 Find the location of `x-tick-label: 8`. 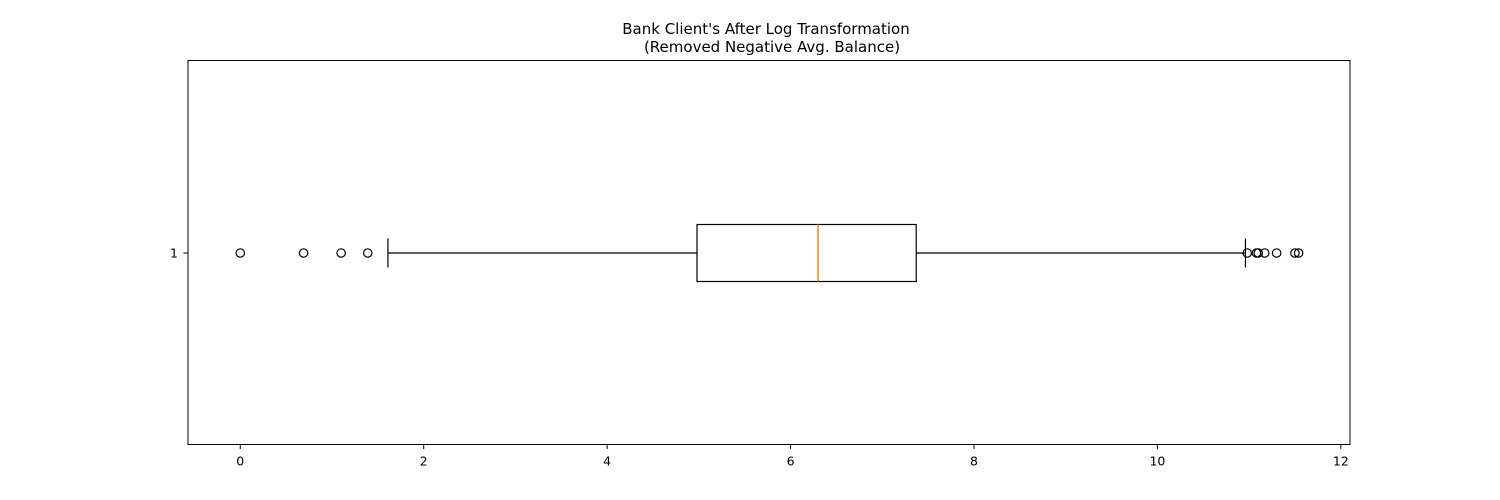

x-tick-label: 8 is located at coordinates (974, 461).